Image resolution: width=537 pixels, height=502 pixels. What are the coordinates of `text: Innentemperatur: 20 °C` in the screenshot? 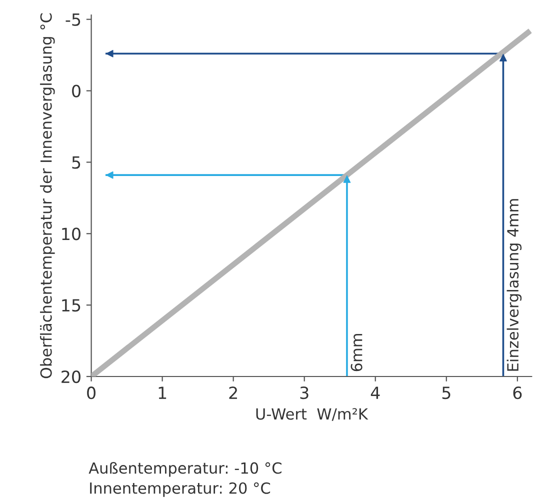 It's located at (180, 489).